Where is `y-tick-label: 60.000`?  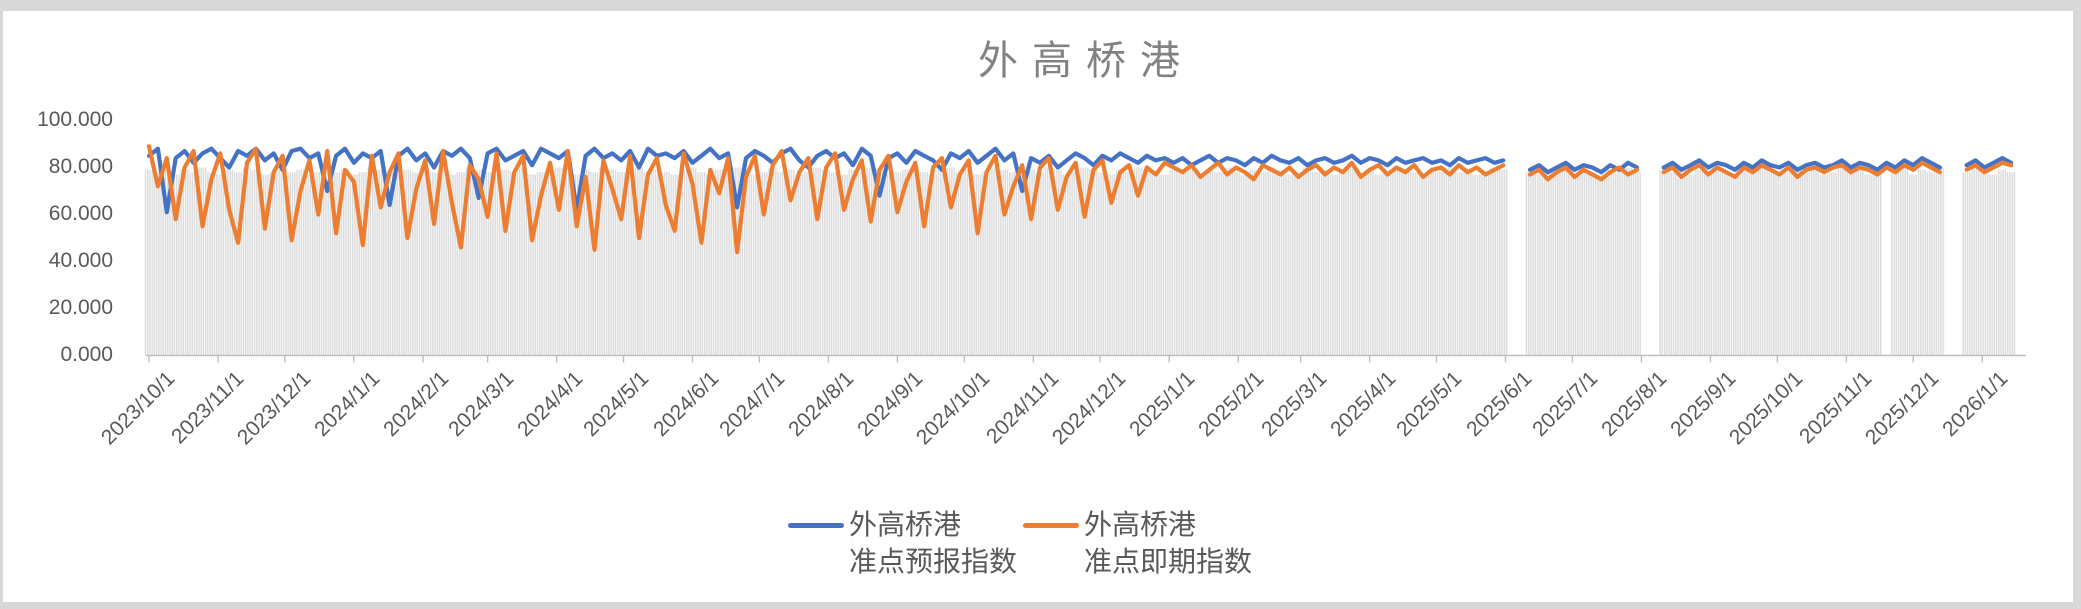 y-tick-label: 60.000 is located at coordinates (80, 213).